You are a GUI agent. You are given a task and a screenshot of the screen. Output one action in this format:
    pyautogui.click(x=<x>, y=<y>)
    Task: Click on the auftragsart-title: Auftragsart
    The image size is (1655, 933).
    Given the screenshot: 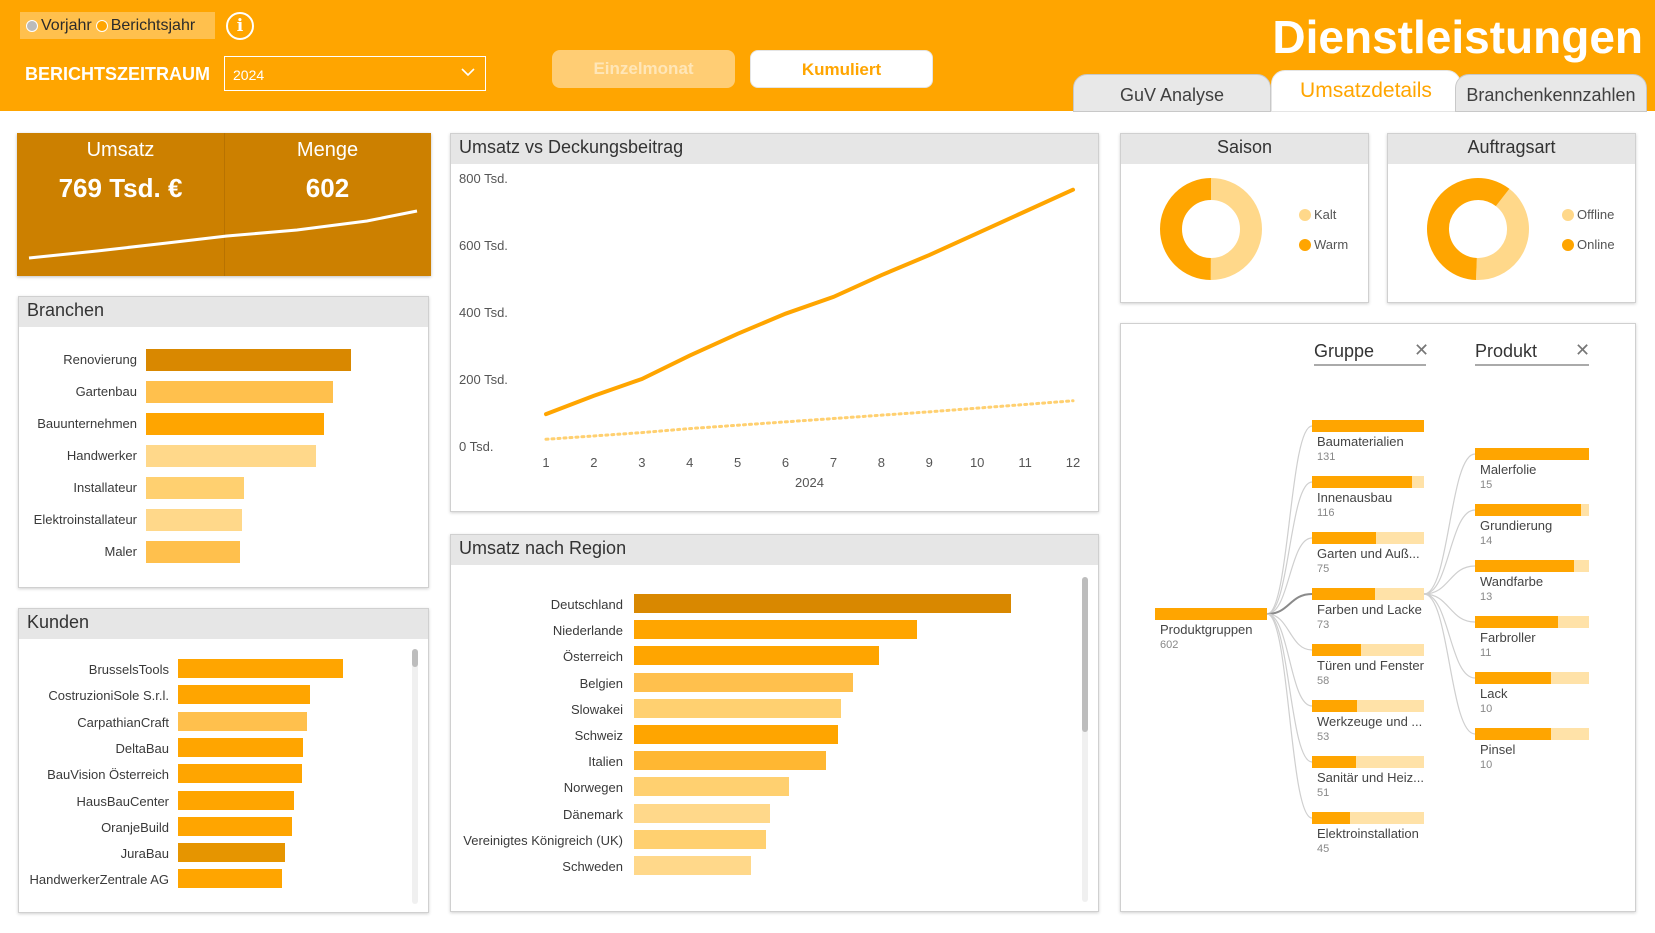 What is the action you would take?
    pyautogui.click(x=1511, y=149)
    